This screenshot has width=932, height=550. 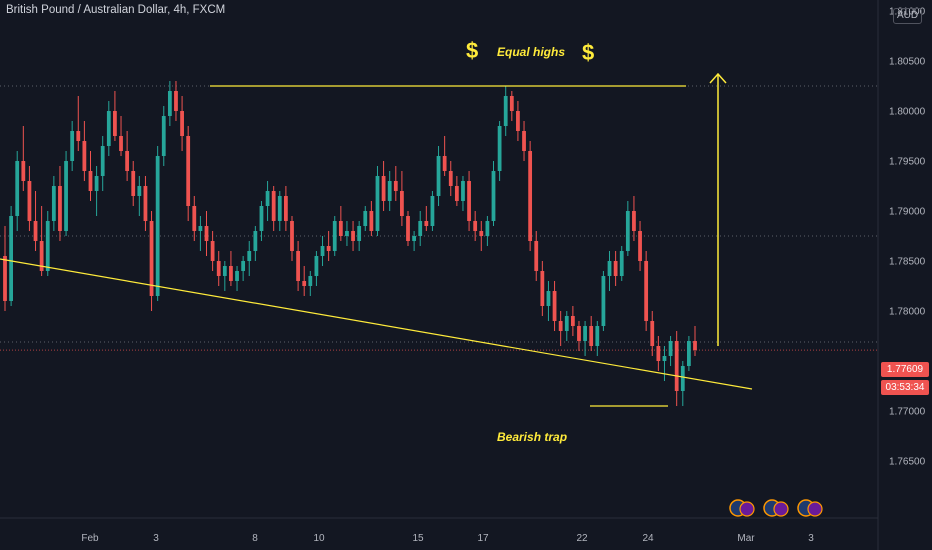 I want to click on y-tick-label: 1.81000, so click(x=907, y=12).